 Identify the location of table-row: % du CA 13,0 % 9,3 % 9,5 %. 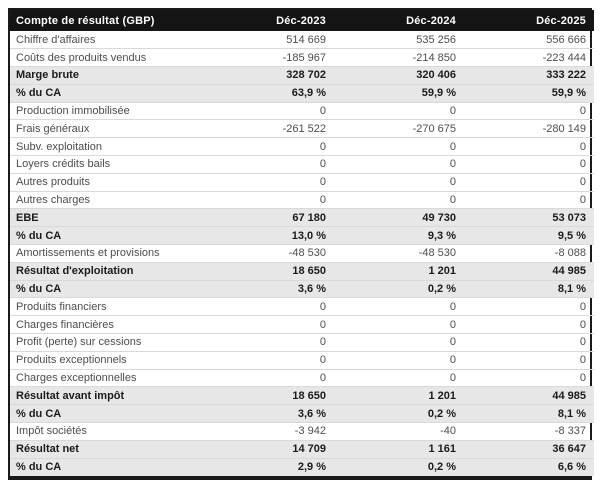
(302, 235).